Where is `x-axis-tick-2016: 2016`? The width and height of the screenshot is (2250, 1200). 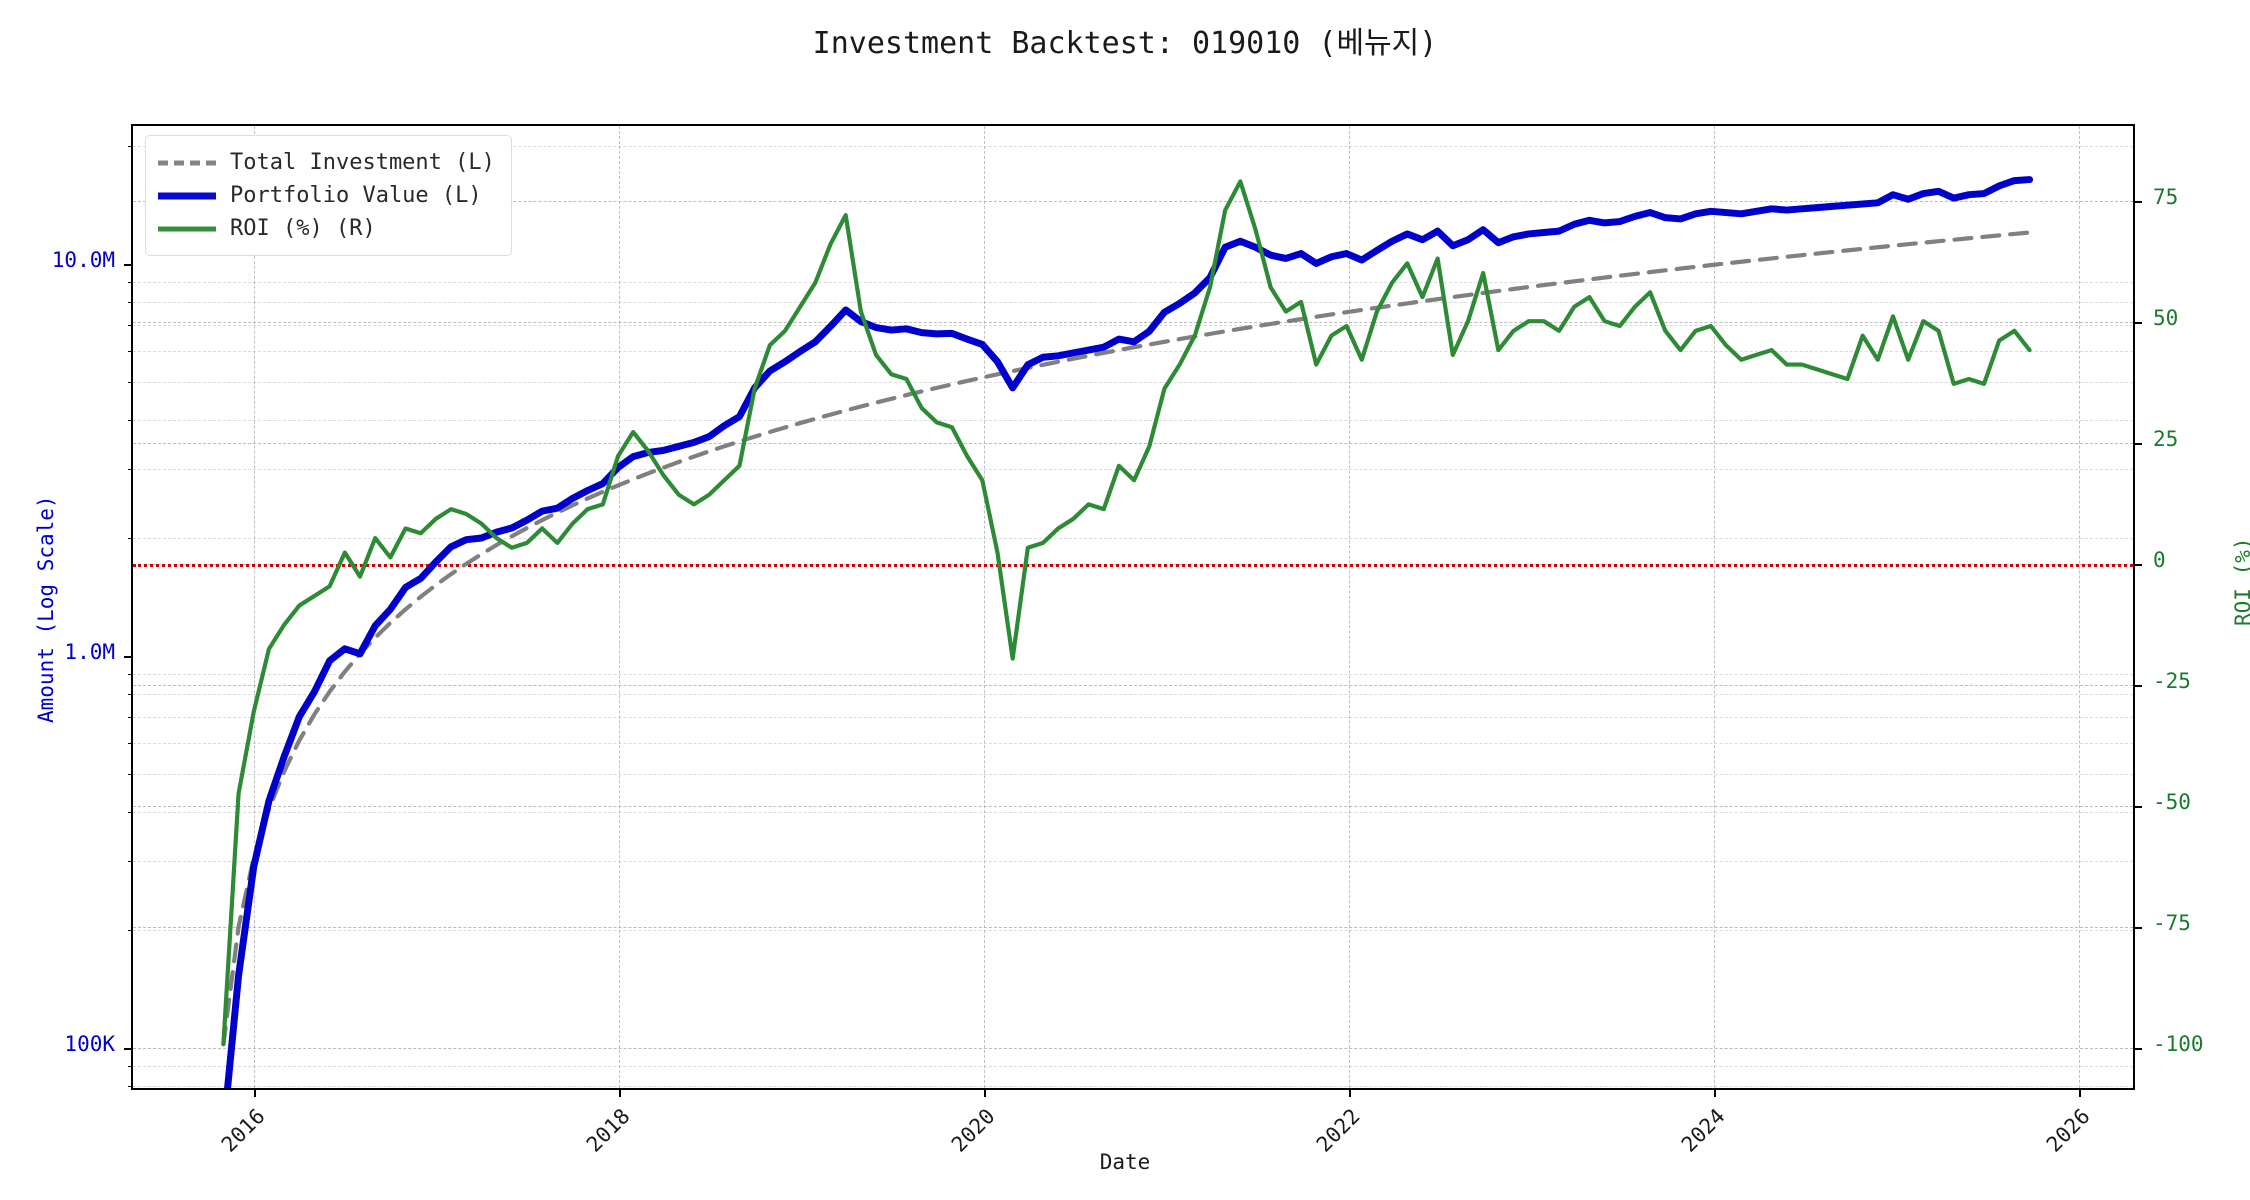 x-axis-tick-2016: 2016 is located at coordinates (243, 1130).